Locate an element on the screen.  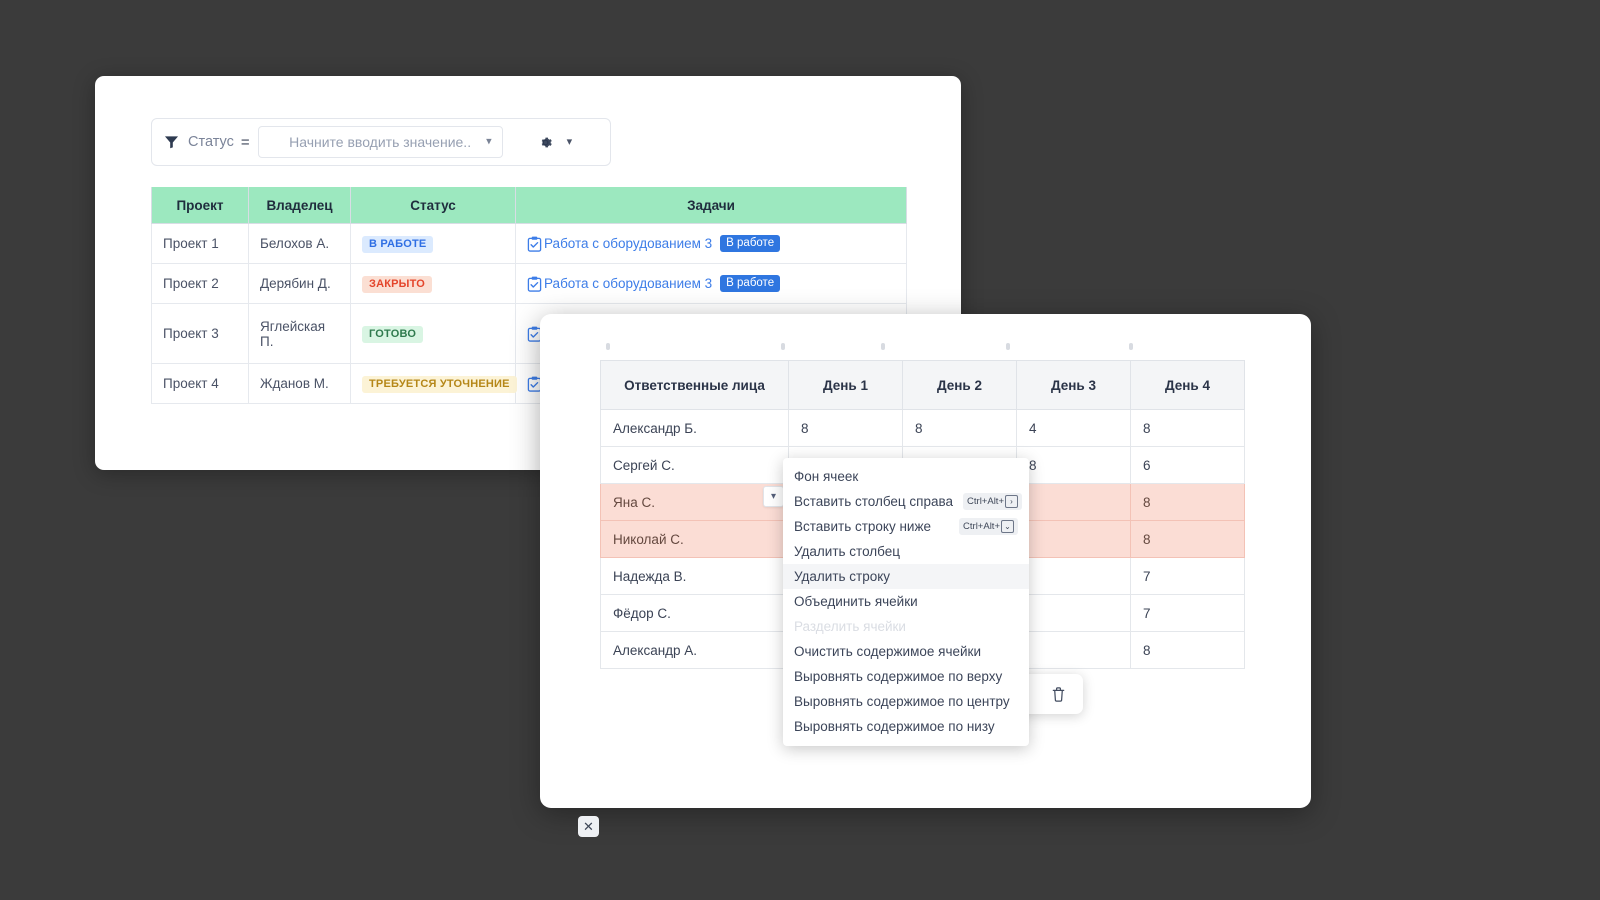
filter-bar: Статус = Начните вводить значение.. ▾ ▾ is located at coordinates (381, 142).